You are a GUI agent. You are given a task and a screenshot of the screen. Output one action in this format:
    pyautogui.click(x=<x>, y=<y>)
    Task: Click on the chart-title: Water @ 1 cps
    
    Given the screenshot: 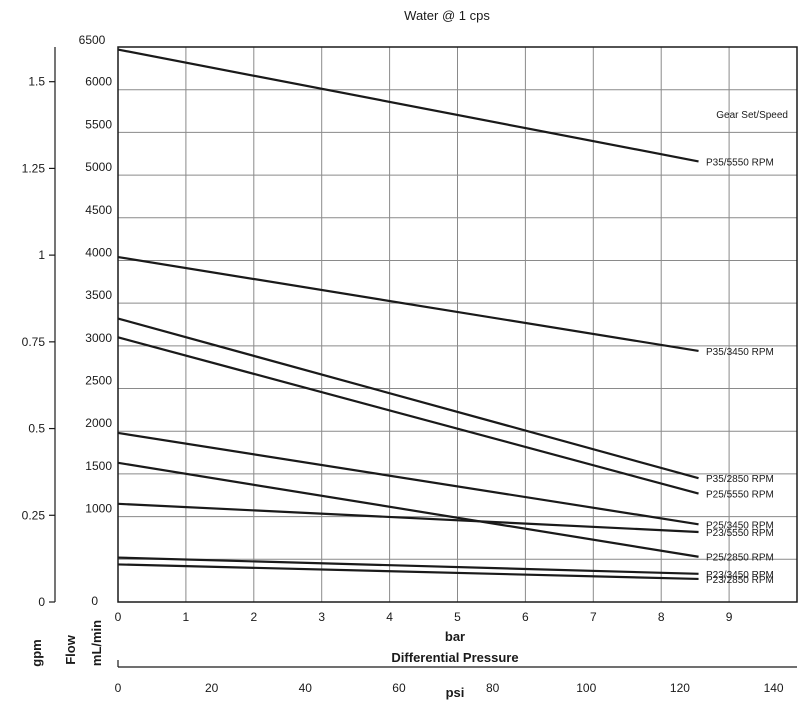 What is the action you would take?
    pyautogui.click(x=447, y=15)
    